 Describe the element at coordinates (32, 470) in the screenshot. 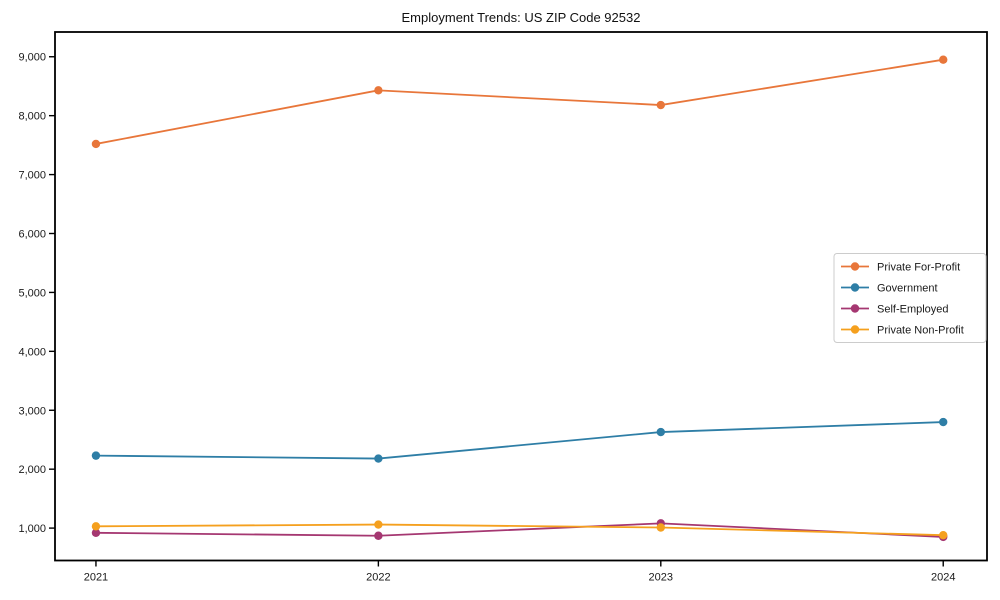

I see `y-tick-label: 2,000` at that location.